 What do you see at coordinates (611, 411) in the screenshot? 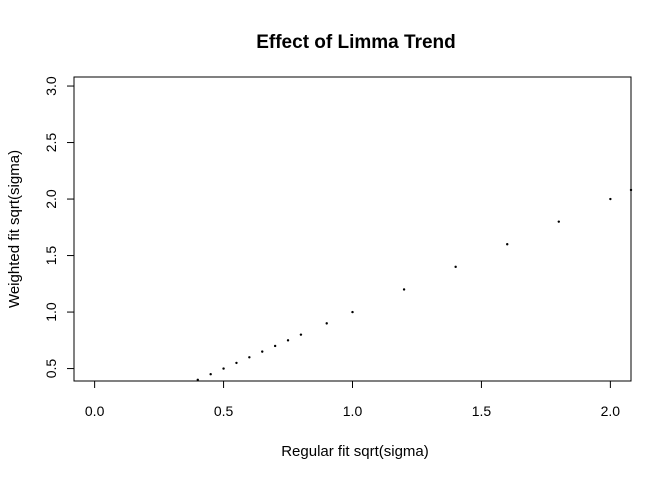
I see `x-tick-label: 2.0` at bounding box center [611, 411].